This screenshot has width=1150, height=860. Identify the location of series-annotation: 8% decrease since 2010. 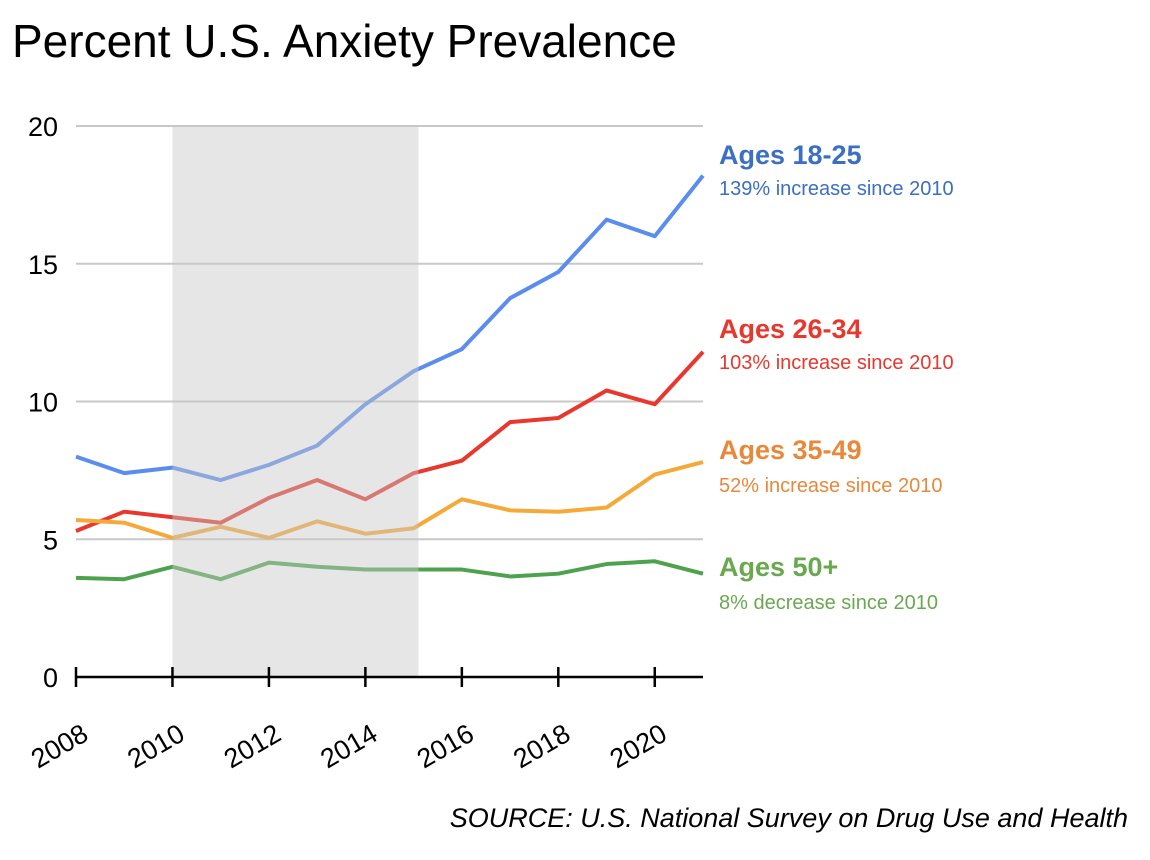
(829, 603).